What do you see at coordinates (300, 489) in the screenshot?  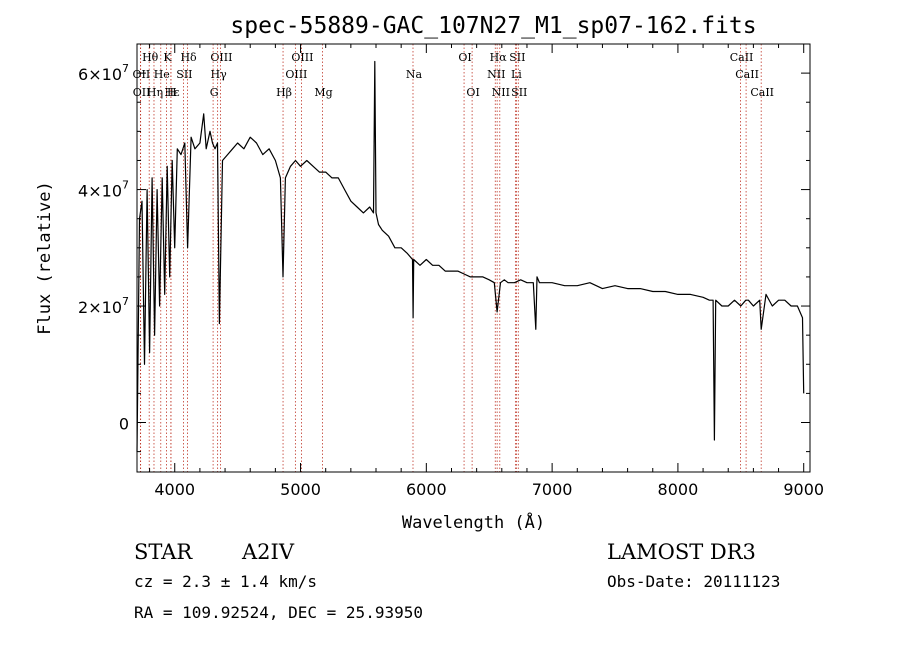 I see `x-tick-label: 5000` at bounding box center [300, 489].